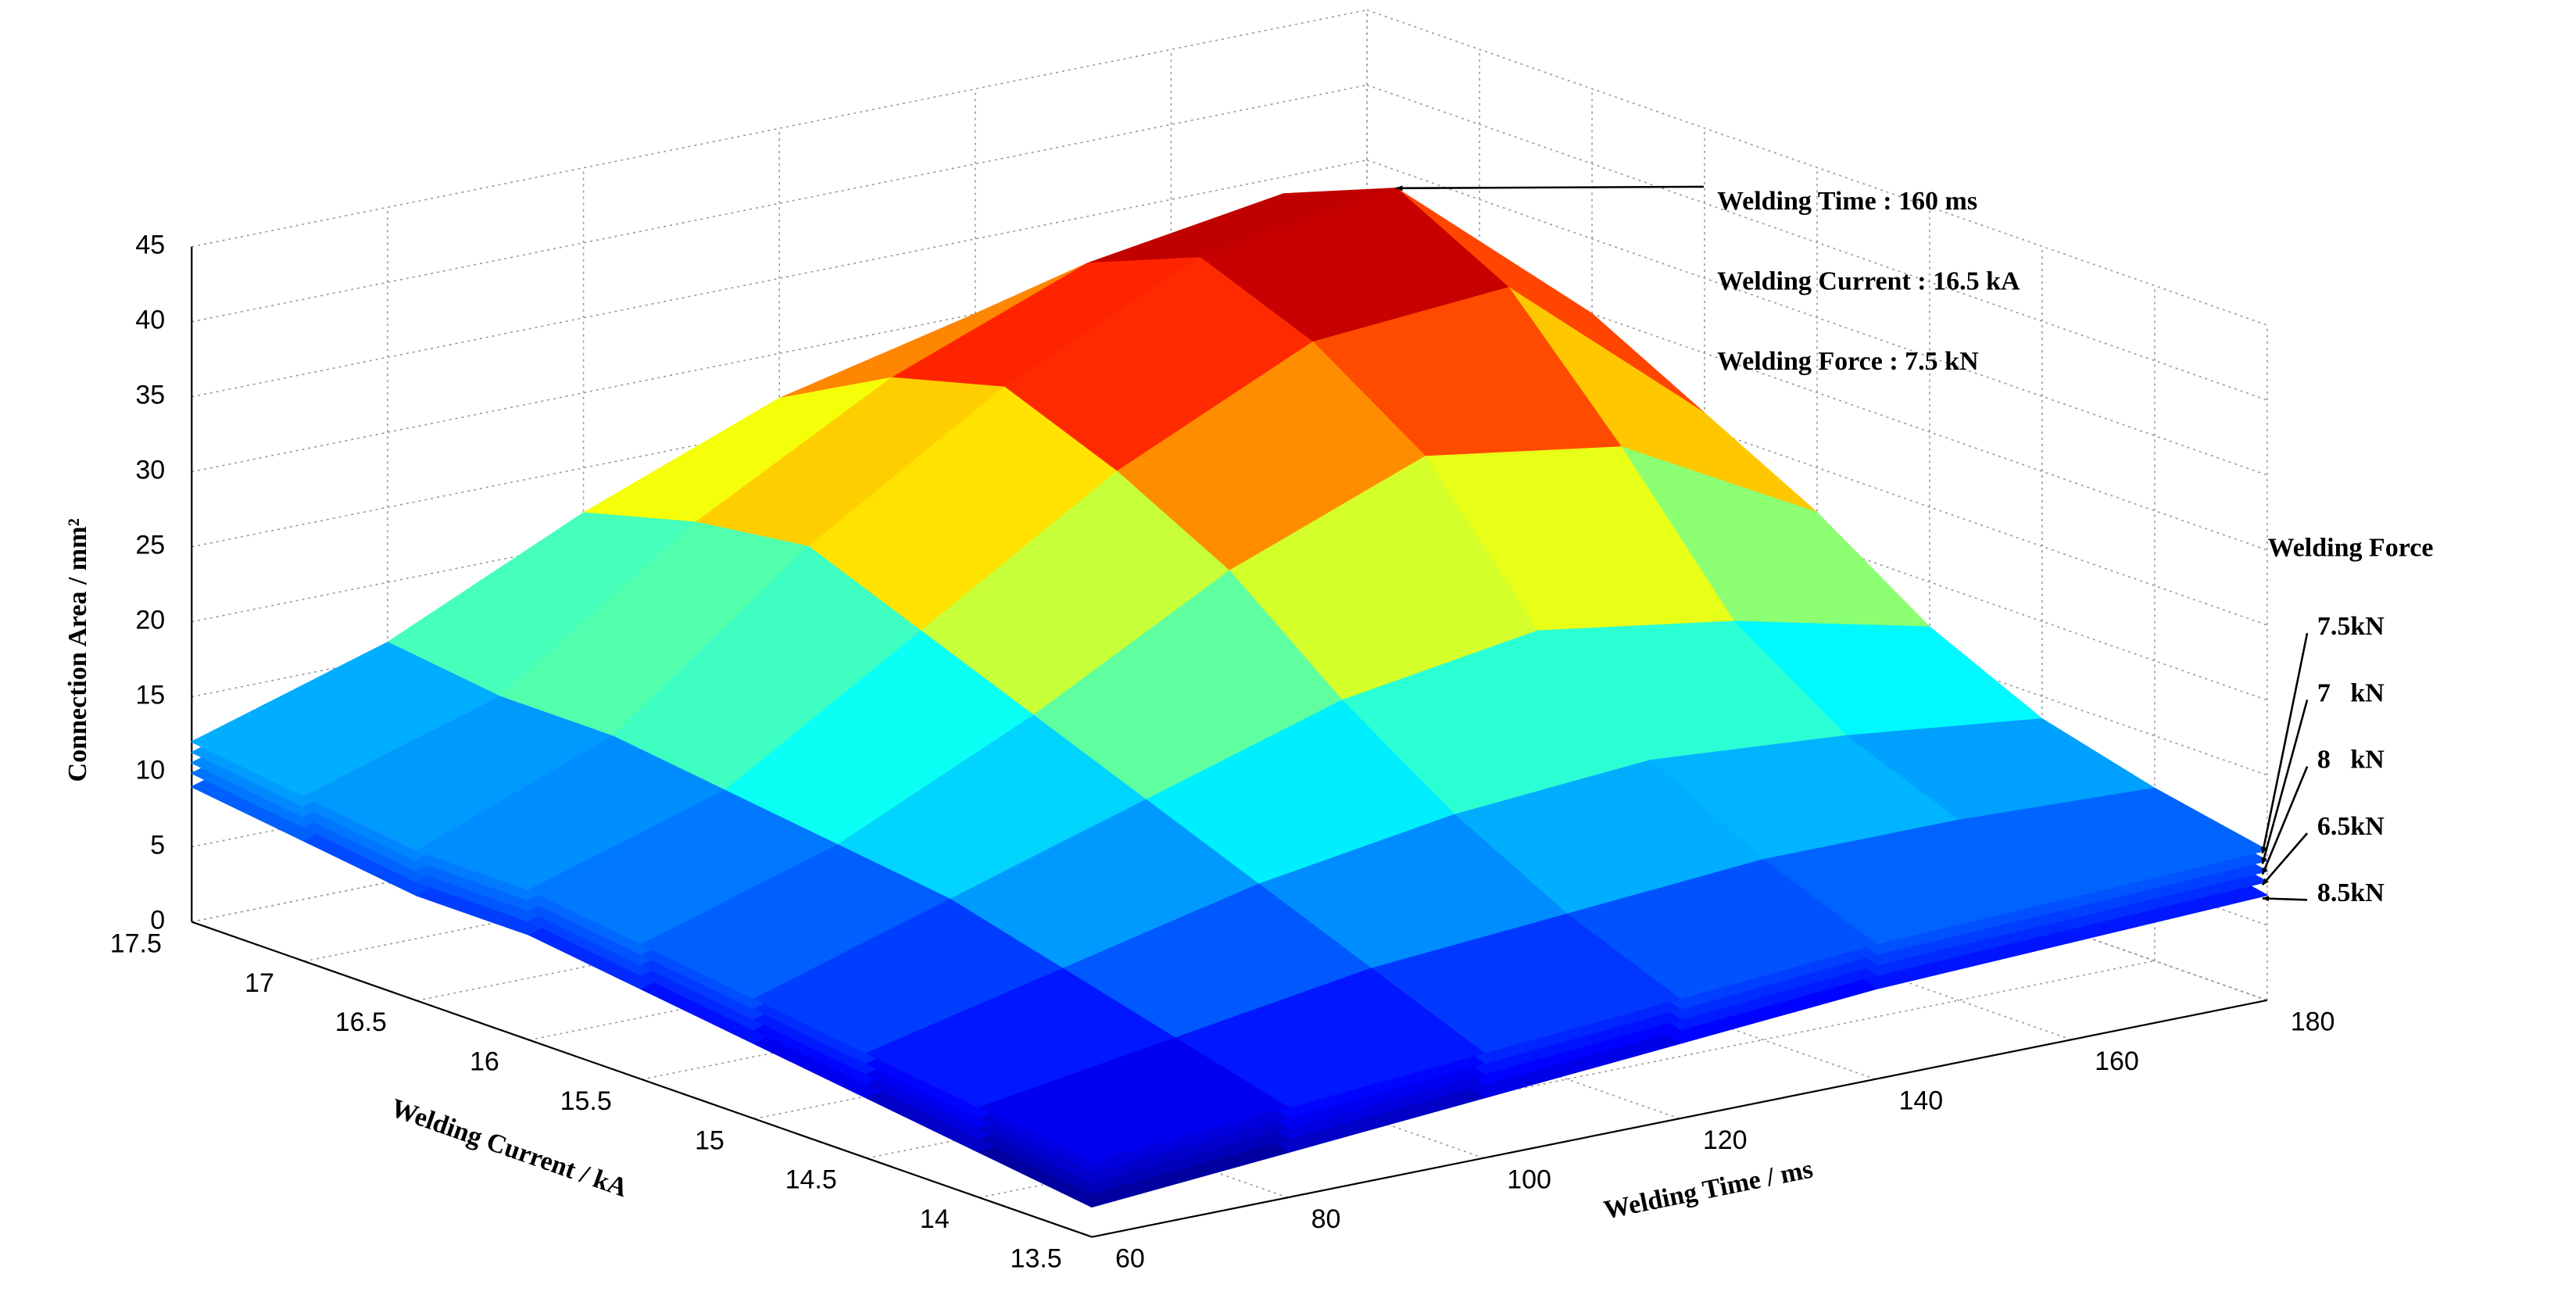 The image size is (2576, 1313). Describe the element at coordinates (150, 770) in the screenshot. I see `z-tick-label: 10` at that location.